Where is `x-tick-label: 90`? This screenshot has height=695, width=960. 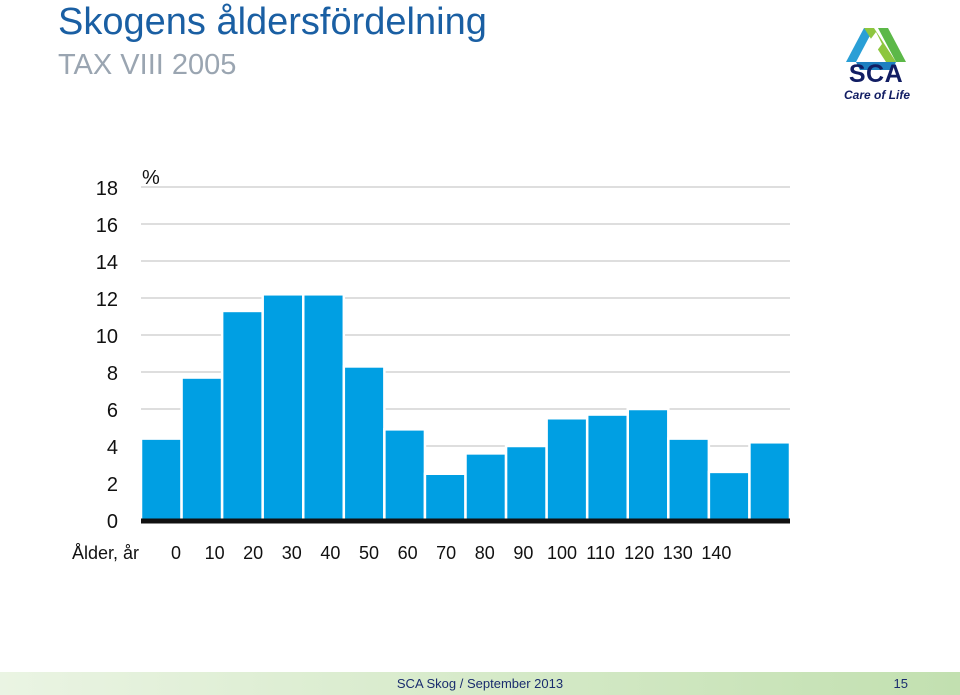 x-tick-label: 90 is located at coordinates (523, 553).